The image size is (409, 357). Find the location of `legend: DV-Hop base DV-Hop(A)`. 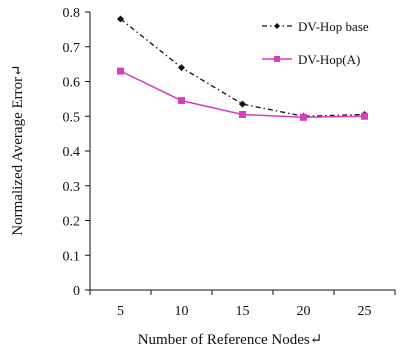

legend: DV-Hop base DV-Hop(A) is located at coordinates (315, 43).